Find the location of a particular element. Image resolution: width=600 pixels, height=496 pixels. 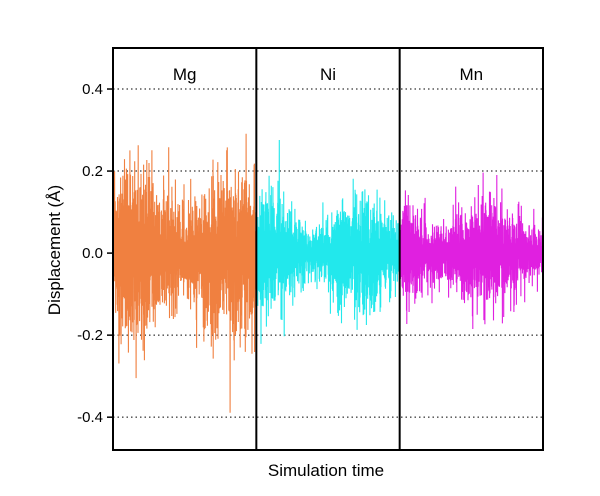

series-trace-ni is located at coordinates (328, 241).